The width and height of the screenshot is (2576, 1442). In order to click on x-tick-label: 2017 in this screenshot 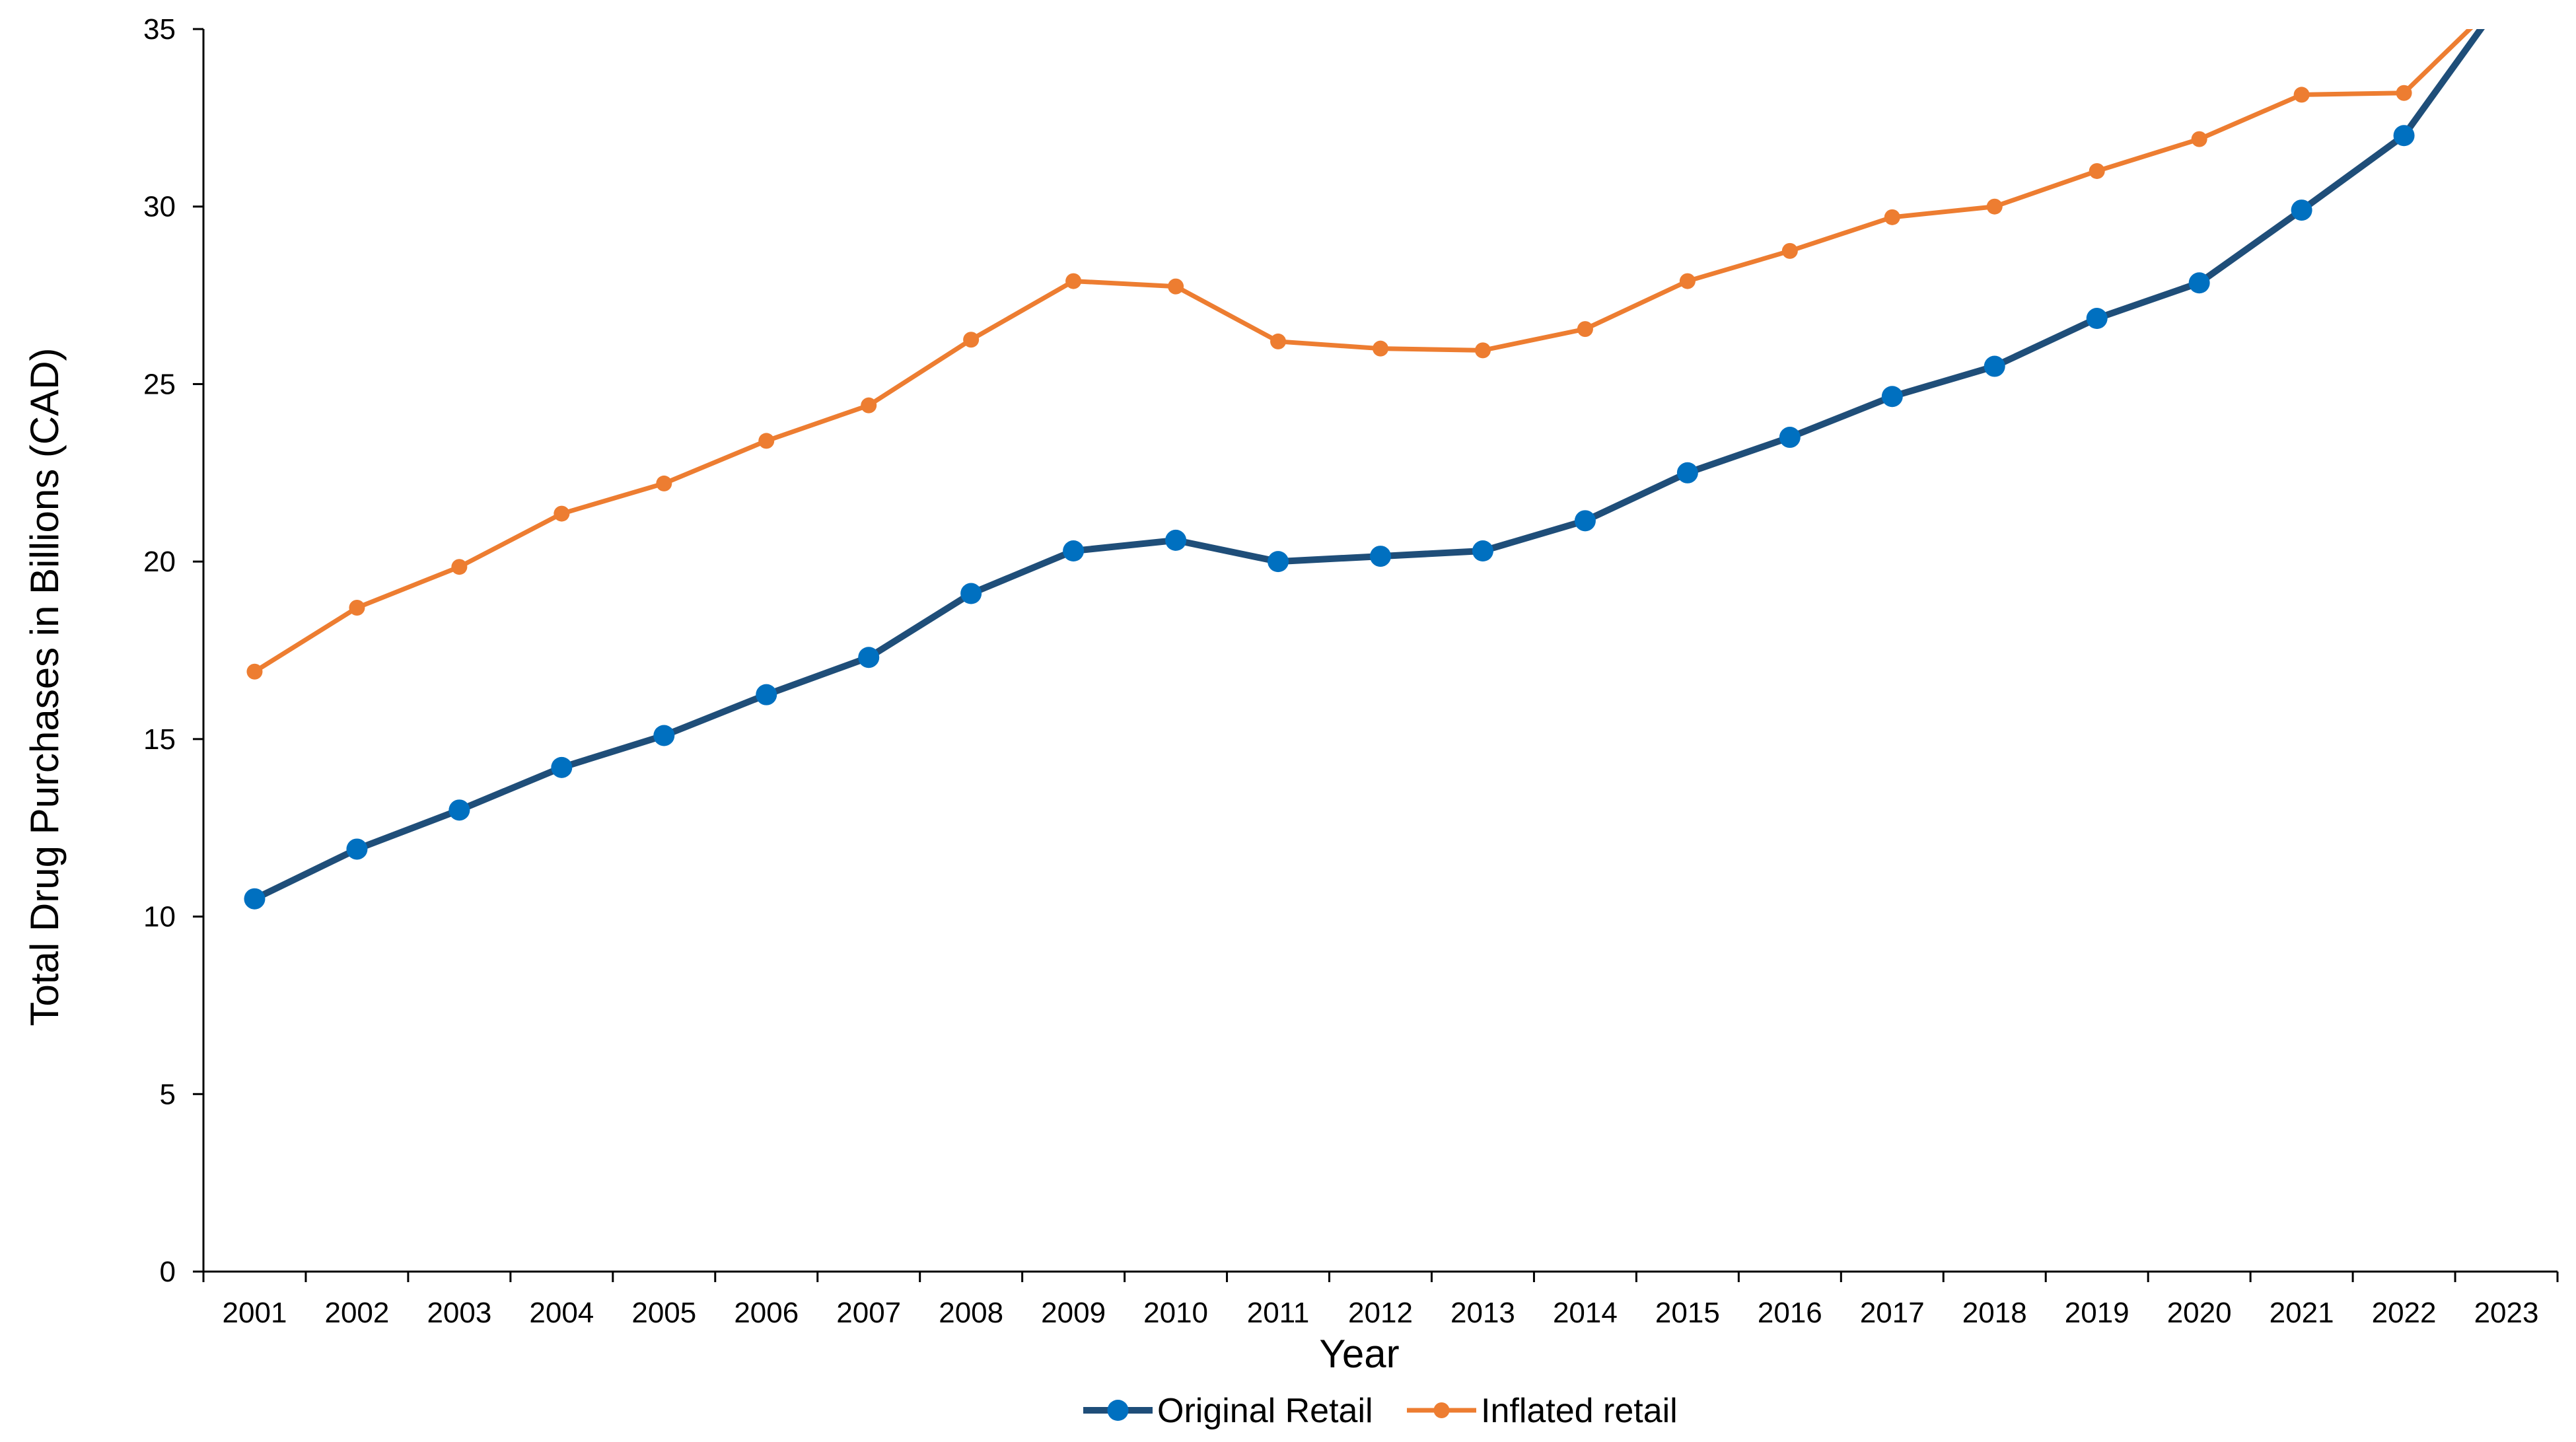, I will do `click(1893, 1313)`.